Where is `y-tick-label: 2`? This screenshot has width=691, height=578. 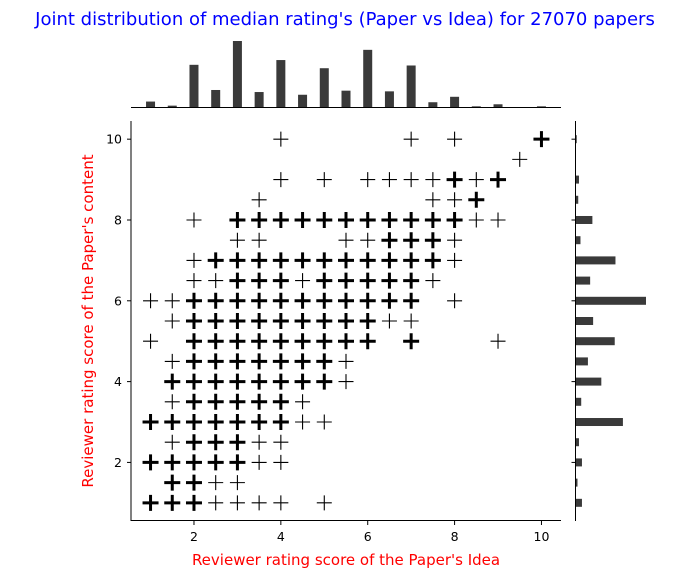
y-tick-label: 2 is located at coordinates (118, 462).